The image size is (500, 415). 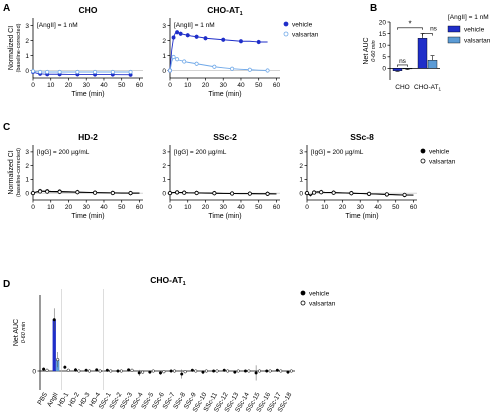 What do you see at coordinates (477, 41) in the screenshot?
I see `legend-label: valsartan` at bounding box center [477, 41].